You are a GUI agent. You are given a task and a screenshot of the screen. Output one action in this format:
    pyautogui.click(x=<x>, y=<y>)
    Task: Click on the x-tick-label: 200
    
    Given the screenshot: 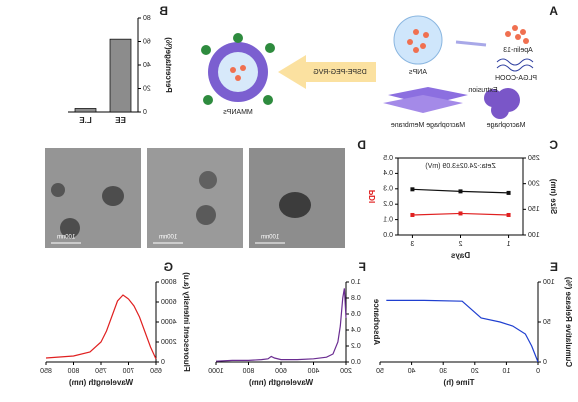 What is the action you would take?
    pyautogui.click(x=346, y=371)
    